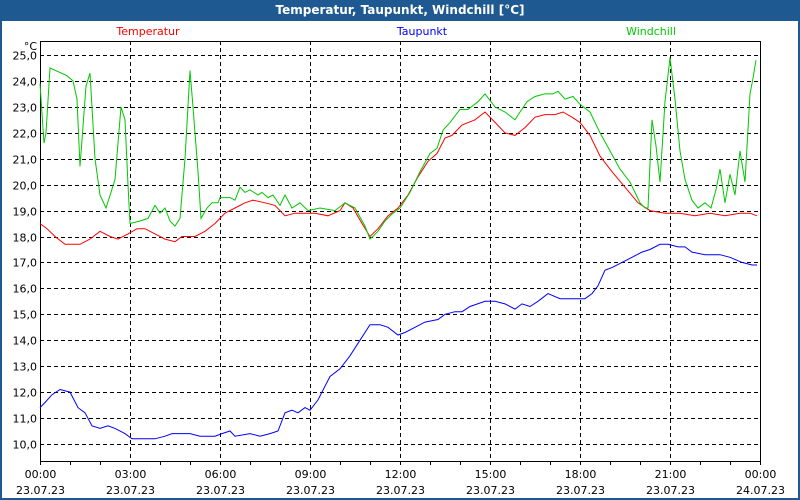  I want to click on x-tick-time: 12:00, so click(401, 474).